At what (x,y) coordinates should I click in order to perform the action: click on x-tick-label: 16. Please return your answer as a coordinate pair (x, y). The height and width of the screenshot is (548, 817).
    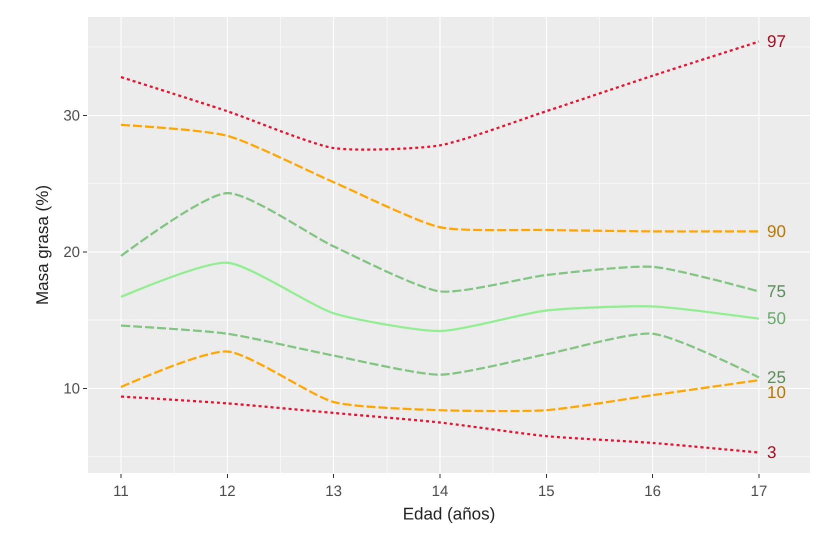
    Looking at the image, I should click on (652, 491).